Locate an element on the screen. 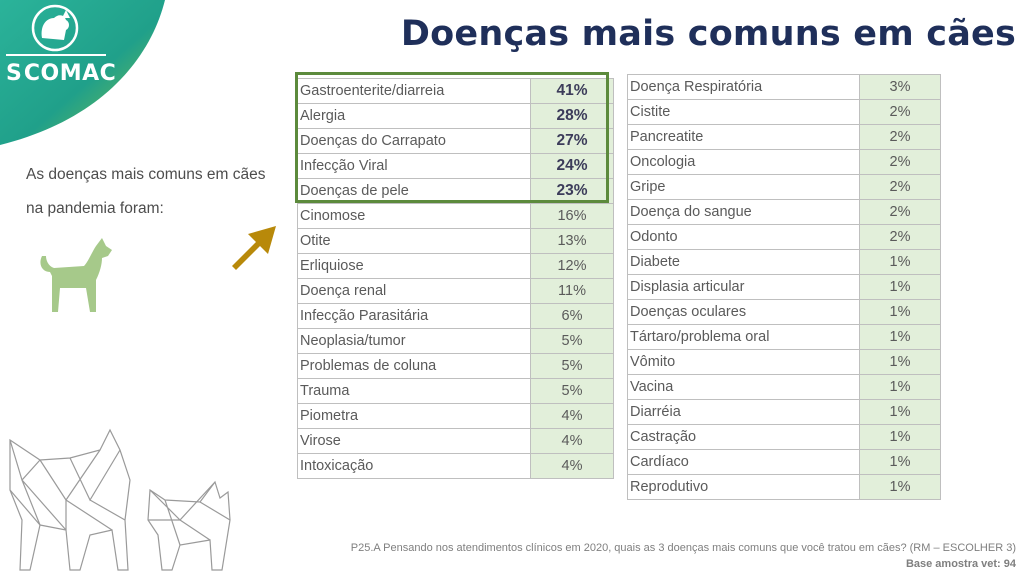  disease-name: Reprodutivo is located at coordinates (743, 487).